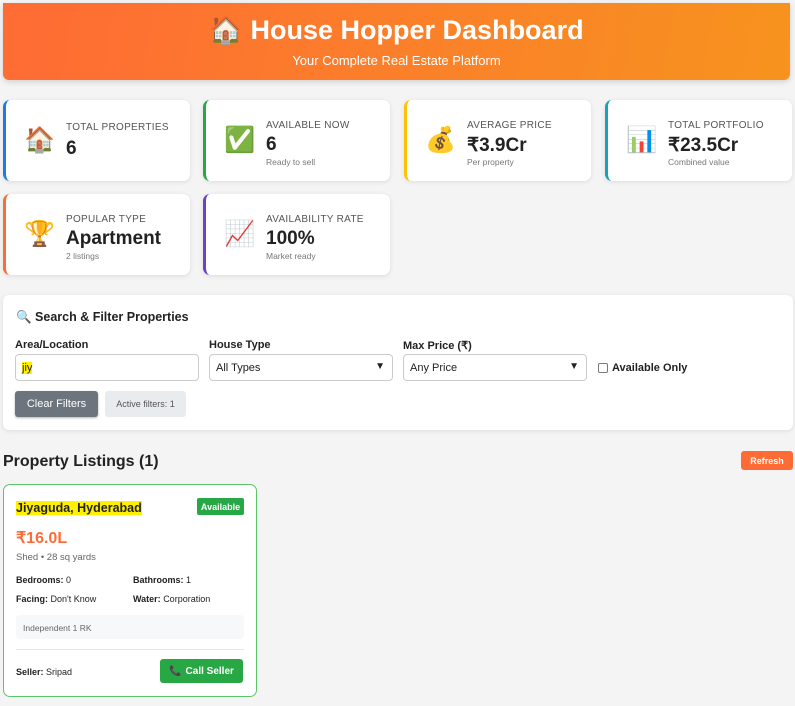 This screenshot has width=795, height=706. What do you see at coordinates (699, 162) in the screenshot?
I see `stat-sub: Combined value` at bounding box center [699, 162].